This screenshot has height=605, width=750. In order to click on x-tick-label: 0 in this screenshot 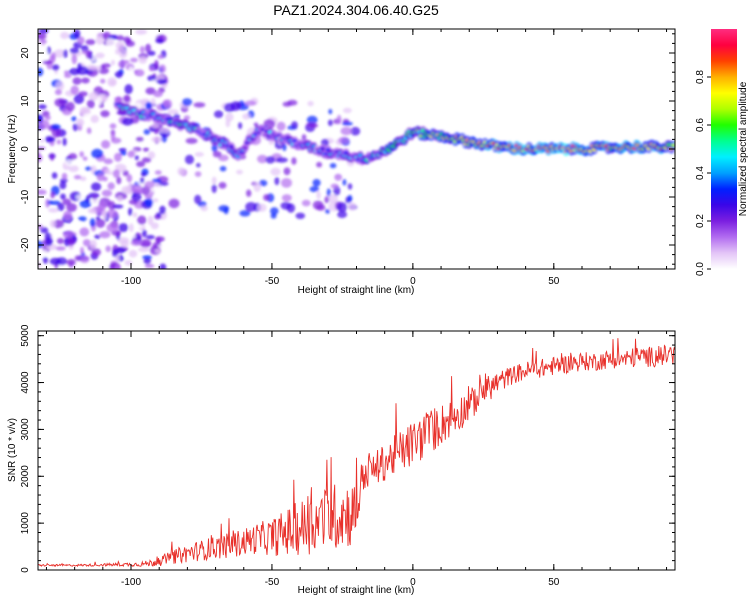, I will do `click(413, 582)`.